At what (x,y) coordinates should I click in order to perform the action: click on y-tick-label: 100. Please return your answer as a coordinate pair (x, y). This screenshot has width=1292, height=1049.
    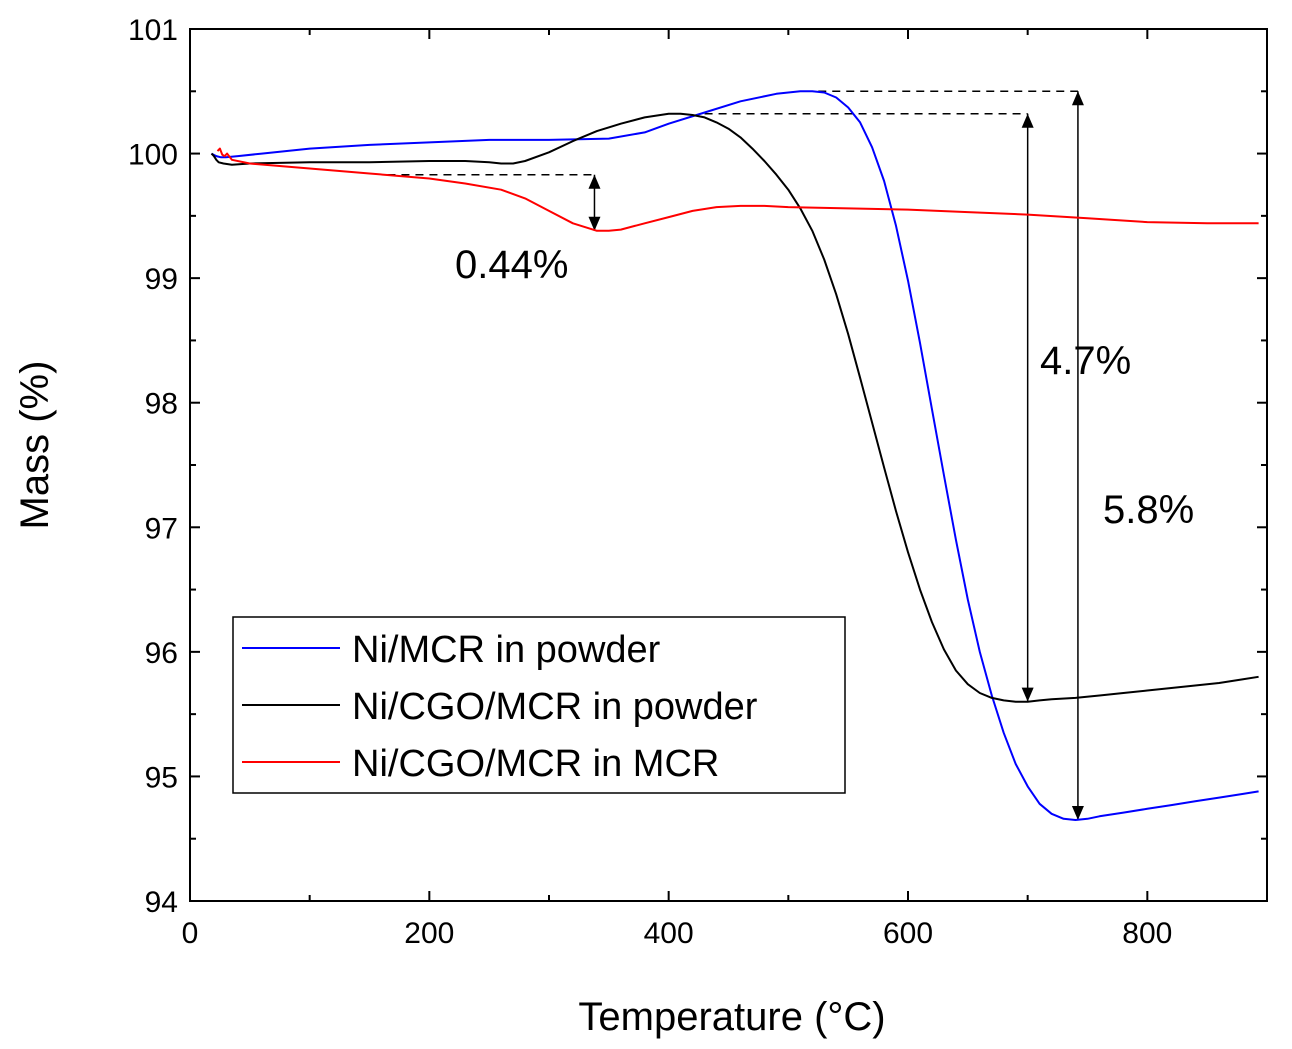
    Looking at the image, I should click on (153, 155).